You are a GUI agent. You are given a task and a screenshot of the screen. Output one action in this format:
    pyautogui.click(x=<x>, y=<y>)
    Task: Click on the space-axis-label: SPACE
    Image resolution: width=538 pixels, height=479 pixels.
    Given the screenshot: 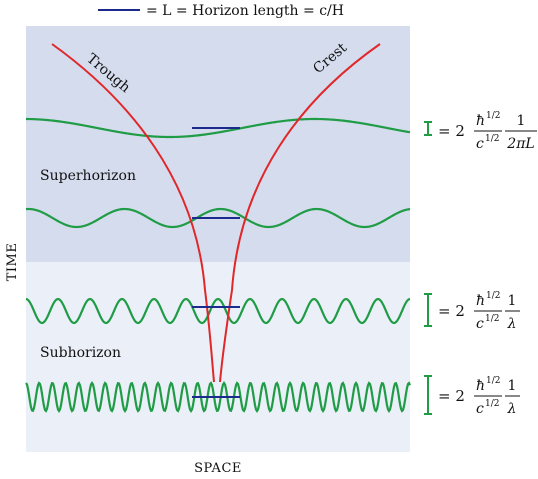 What is the action you would take?
    pyautogui.click(x=218, y=468)
    